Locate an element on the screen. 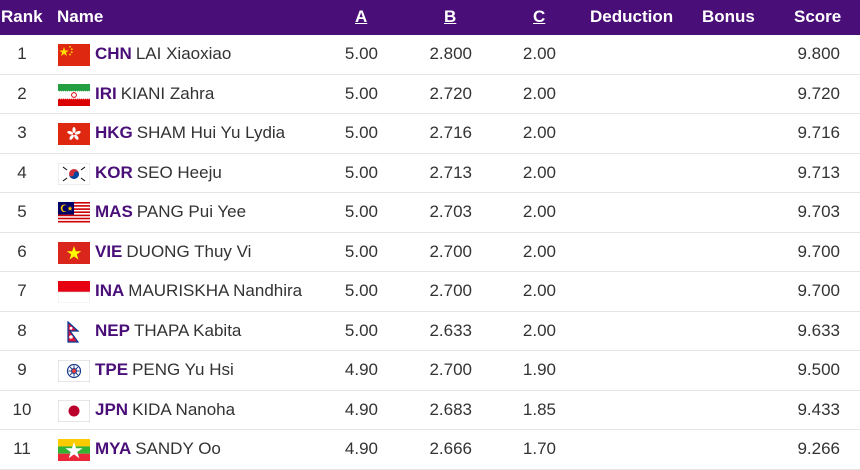 The image size is (860, 470). athlete-name-cell: VIE DUONG Thuy Vi is located at coordinates (173, 252).